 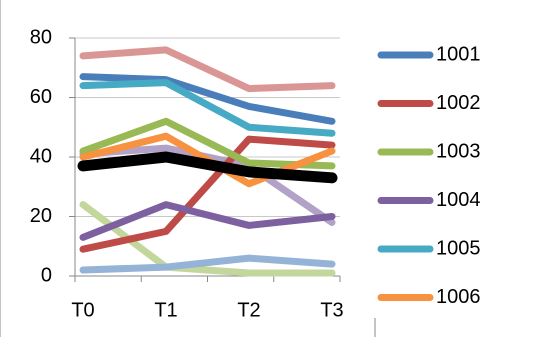 I want to click on x-tick-label: T1, so click(x=165, y=310).